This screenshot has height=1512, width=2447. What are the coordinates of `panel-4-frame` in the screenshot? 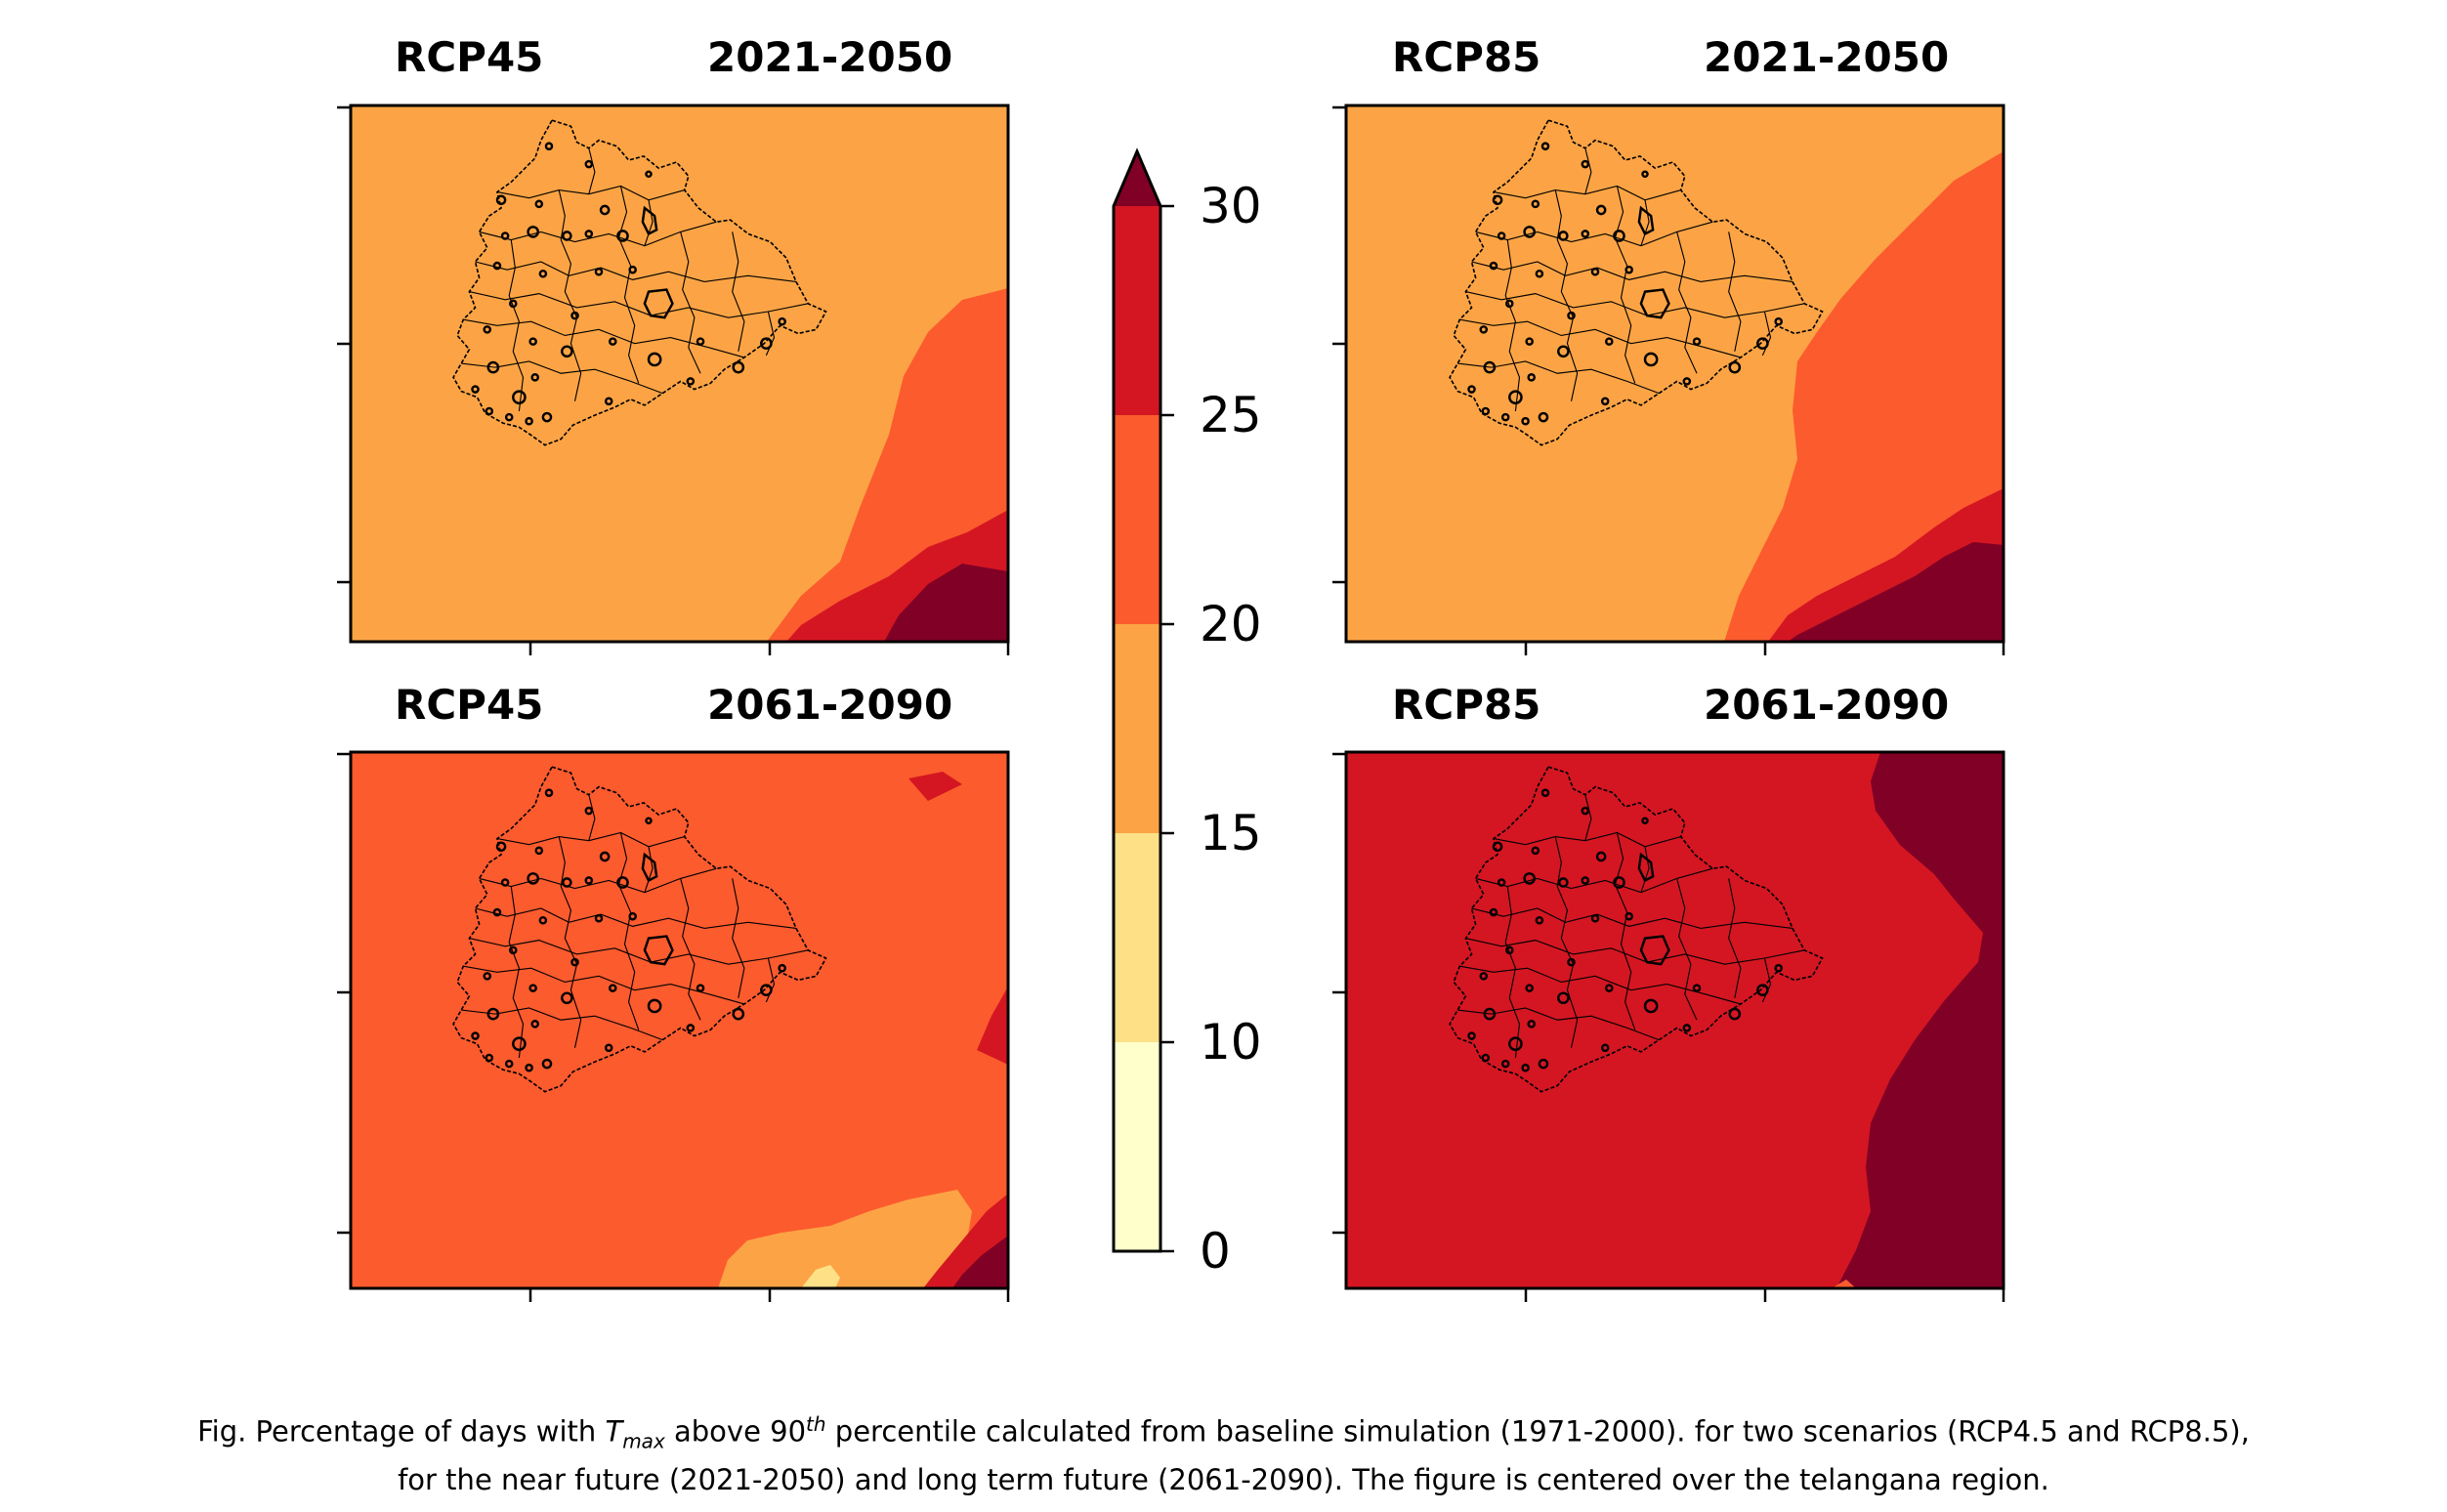 It's located at (1674, 1020).